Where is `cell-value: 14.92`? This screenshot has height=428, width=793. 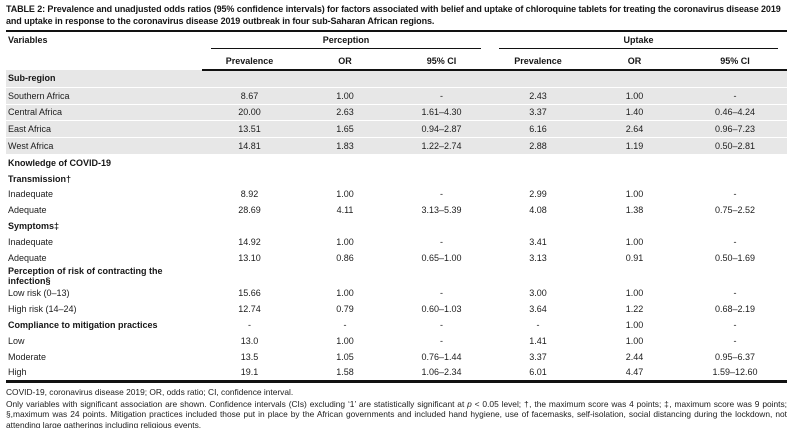
cell-value: 14.92 is located at coordinates (249, 241).